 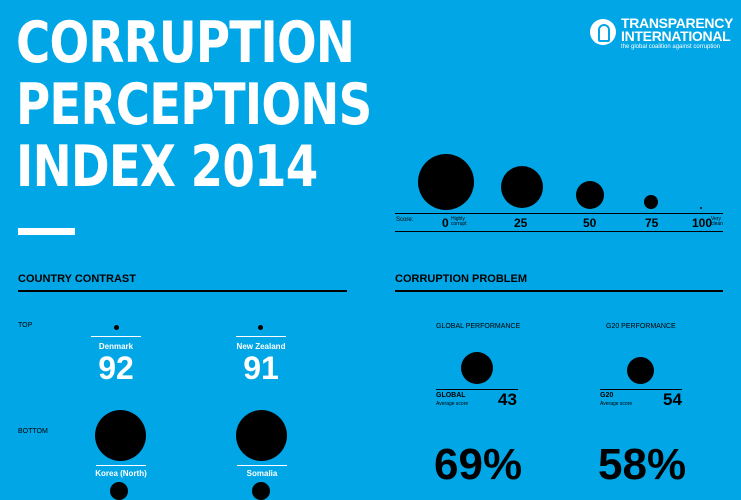 What do you see at coordinates (116, 327) in the screenshot?
I see `denmark-dot` at bounding box center [116, 327].